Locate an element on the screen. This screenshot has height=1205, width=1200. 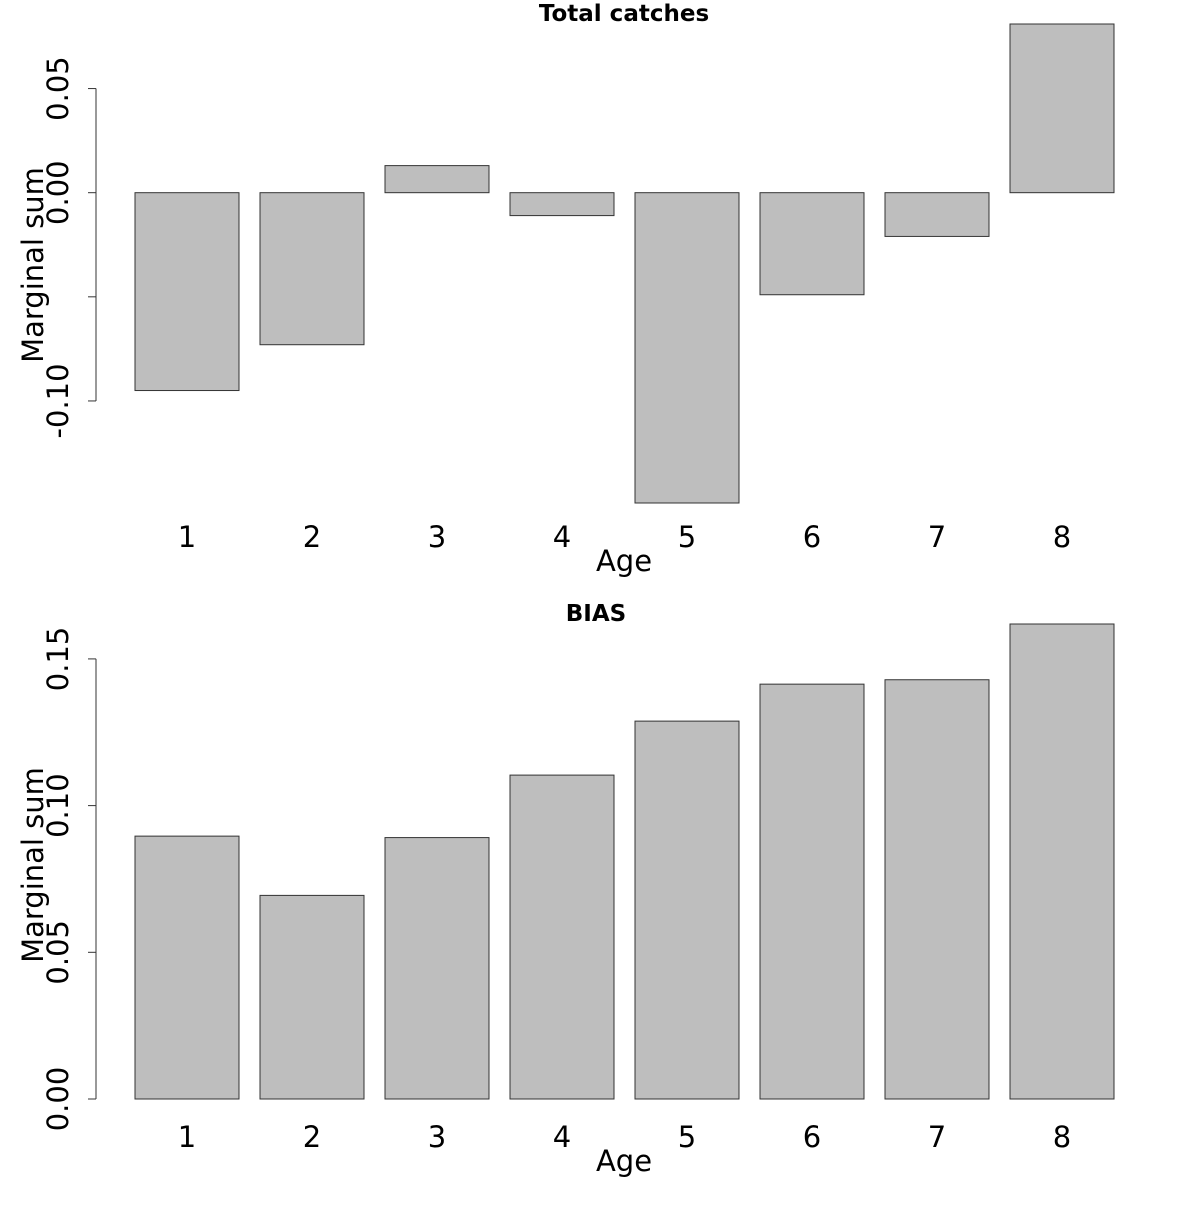
chart-title: BIAS is located at coordinates (596, 614).